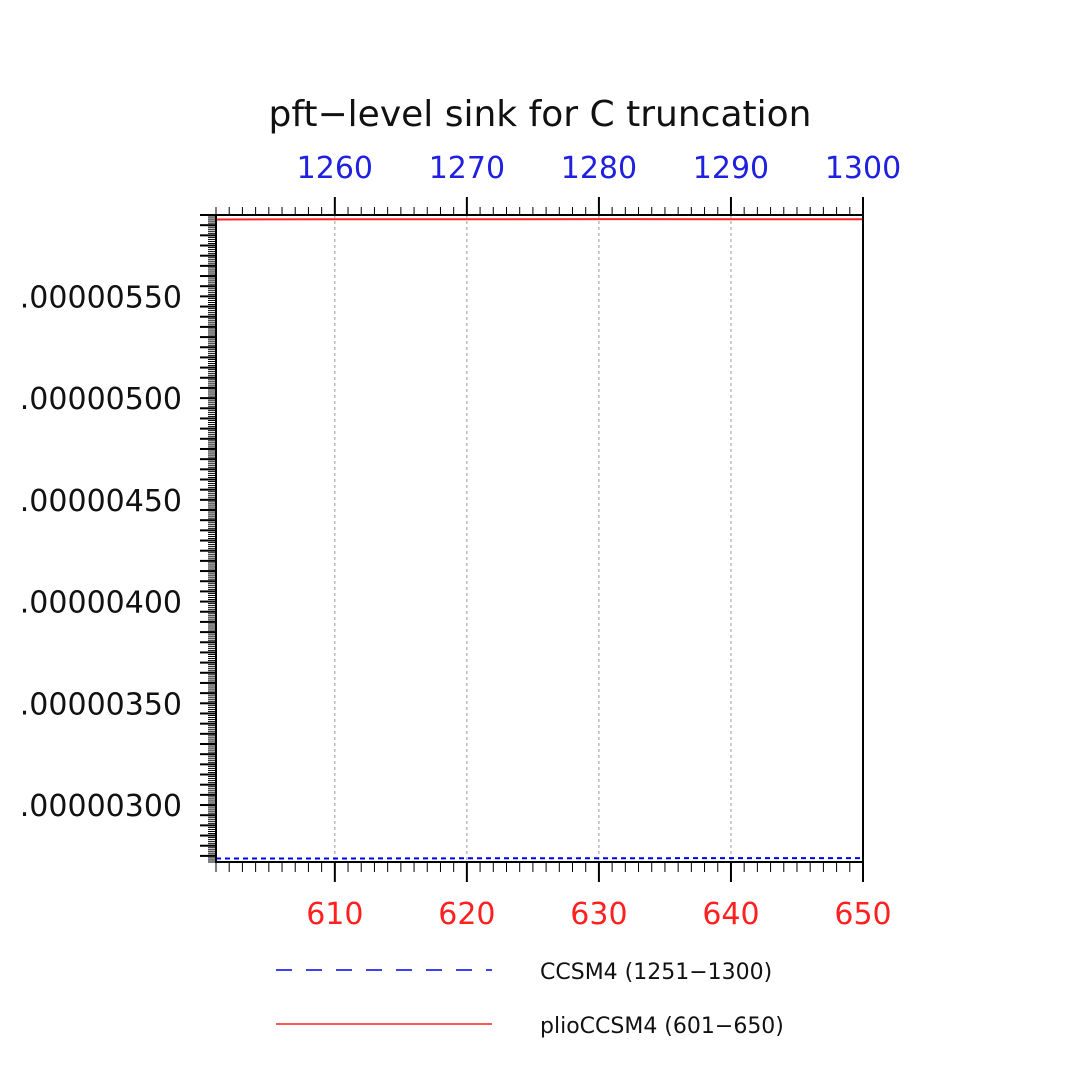  I want to click on top-tick-label: 1290, so click(731, 168).